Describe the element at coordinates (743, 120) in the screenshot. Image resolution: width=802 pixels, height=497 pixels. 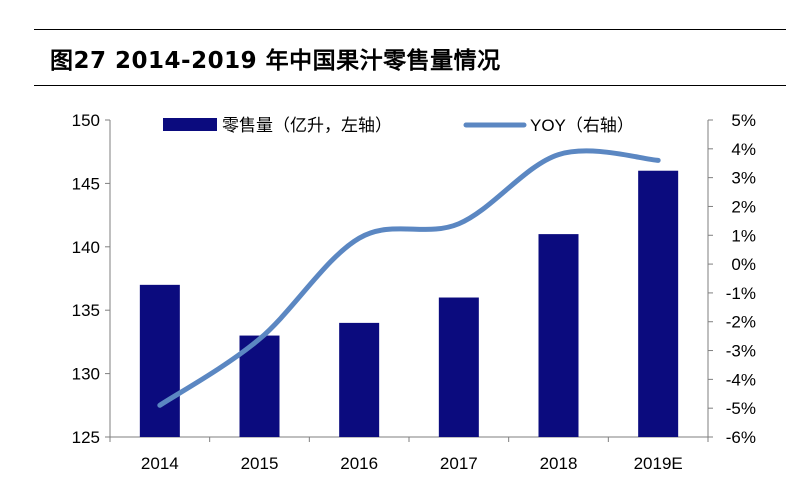
I see `right-tick-label: 5%` at that location.